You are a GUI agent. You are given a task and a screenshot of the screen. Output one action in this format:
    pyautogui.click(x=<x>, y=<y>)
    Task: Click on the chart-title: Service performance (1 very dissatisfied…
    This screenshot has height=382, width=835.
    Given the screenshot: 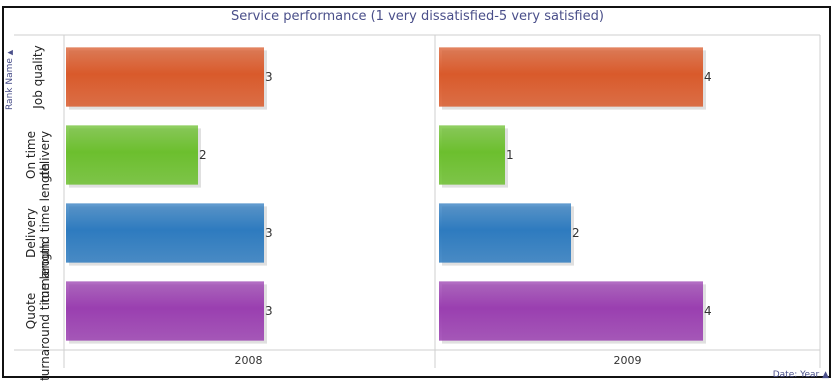 What is the action you would take?
    pyautogui.click(x=417, y=16)
    